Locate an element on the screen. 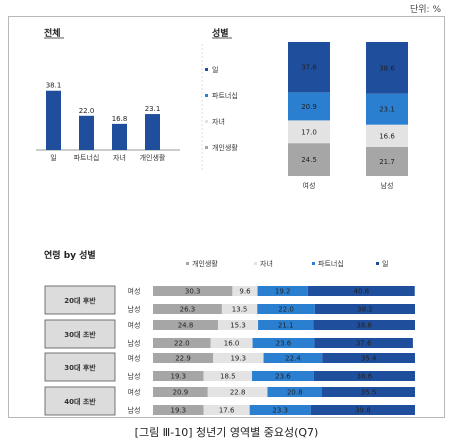  data-label: 16.0 is located at coordinates (232, 344).